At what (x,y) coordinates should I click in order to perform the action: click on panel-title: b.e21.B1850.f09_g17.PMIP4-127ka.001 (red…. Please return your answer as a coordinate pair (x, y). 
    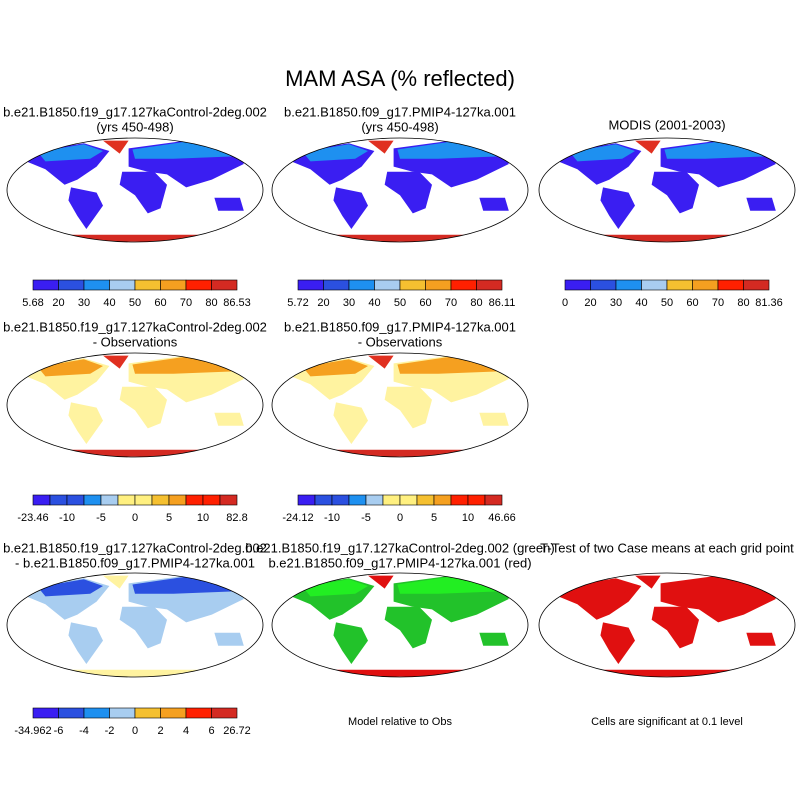
    Looking at the image, I should click on (399, 562).